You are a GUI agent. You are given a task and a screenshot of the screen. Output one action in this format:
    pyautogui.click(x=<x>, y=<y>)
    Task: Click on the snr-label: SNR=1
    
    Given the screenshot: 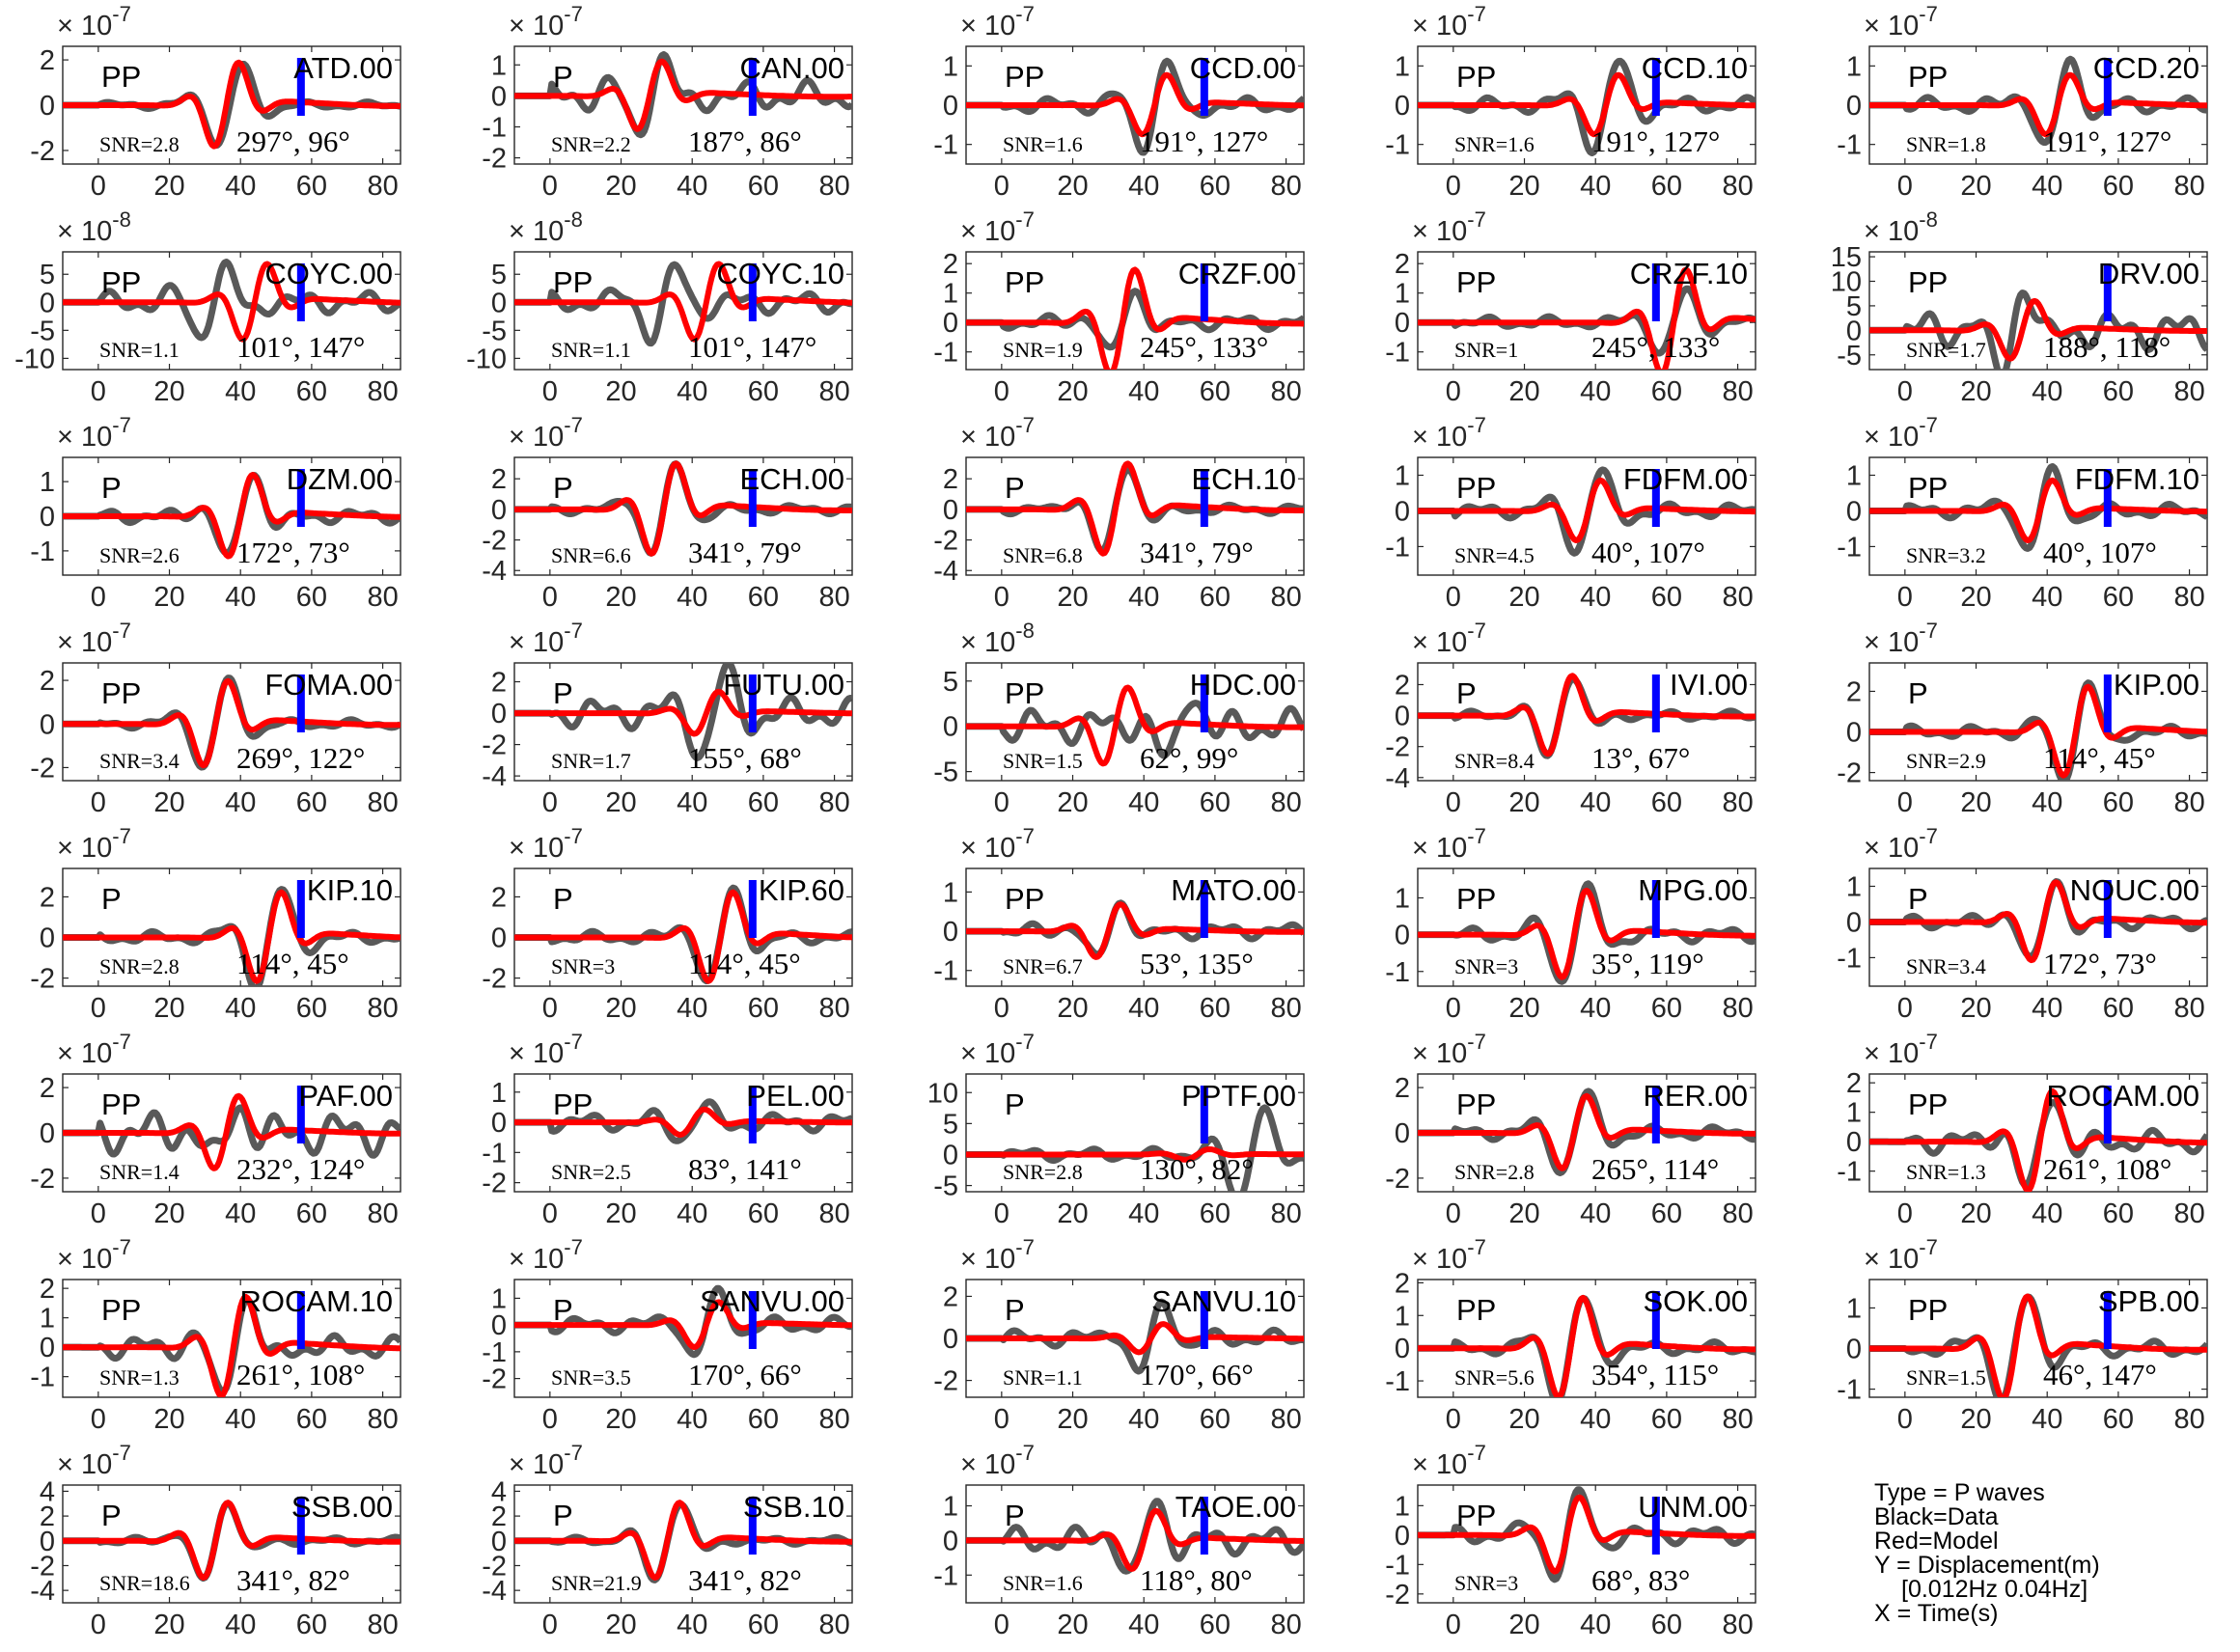 What is the action you would take?
    pyautogui.click(x=1486, y=350)
    